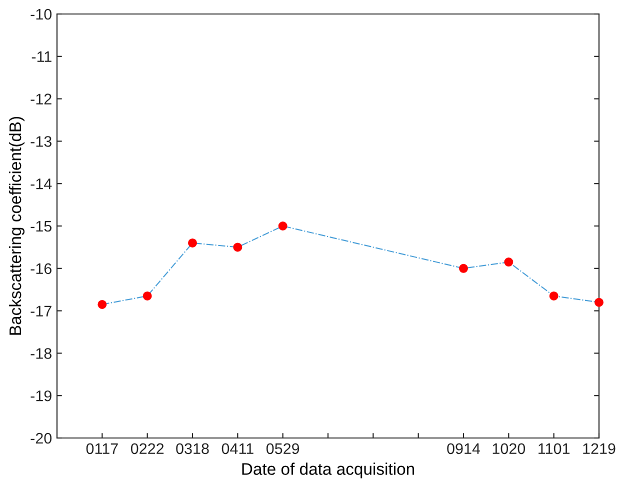 The width and height of the screenshot is (617, 494). Describe the element at coordinates (42, 56) in the screenshot. I see `y-tick-label: -11` at that location.